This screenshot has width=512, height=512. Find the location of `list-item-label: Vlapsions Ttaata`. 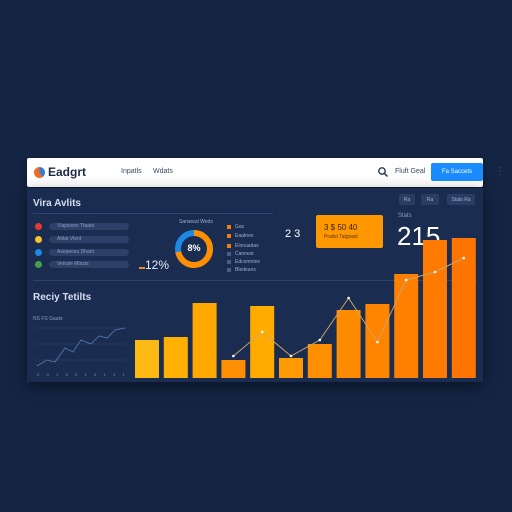

list-item-label: Vlapsions Ttaata is located at coordinates (89, 226).